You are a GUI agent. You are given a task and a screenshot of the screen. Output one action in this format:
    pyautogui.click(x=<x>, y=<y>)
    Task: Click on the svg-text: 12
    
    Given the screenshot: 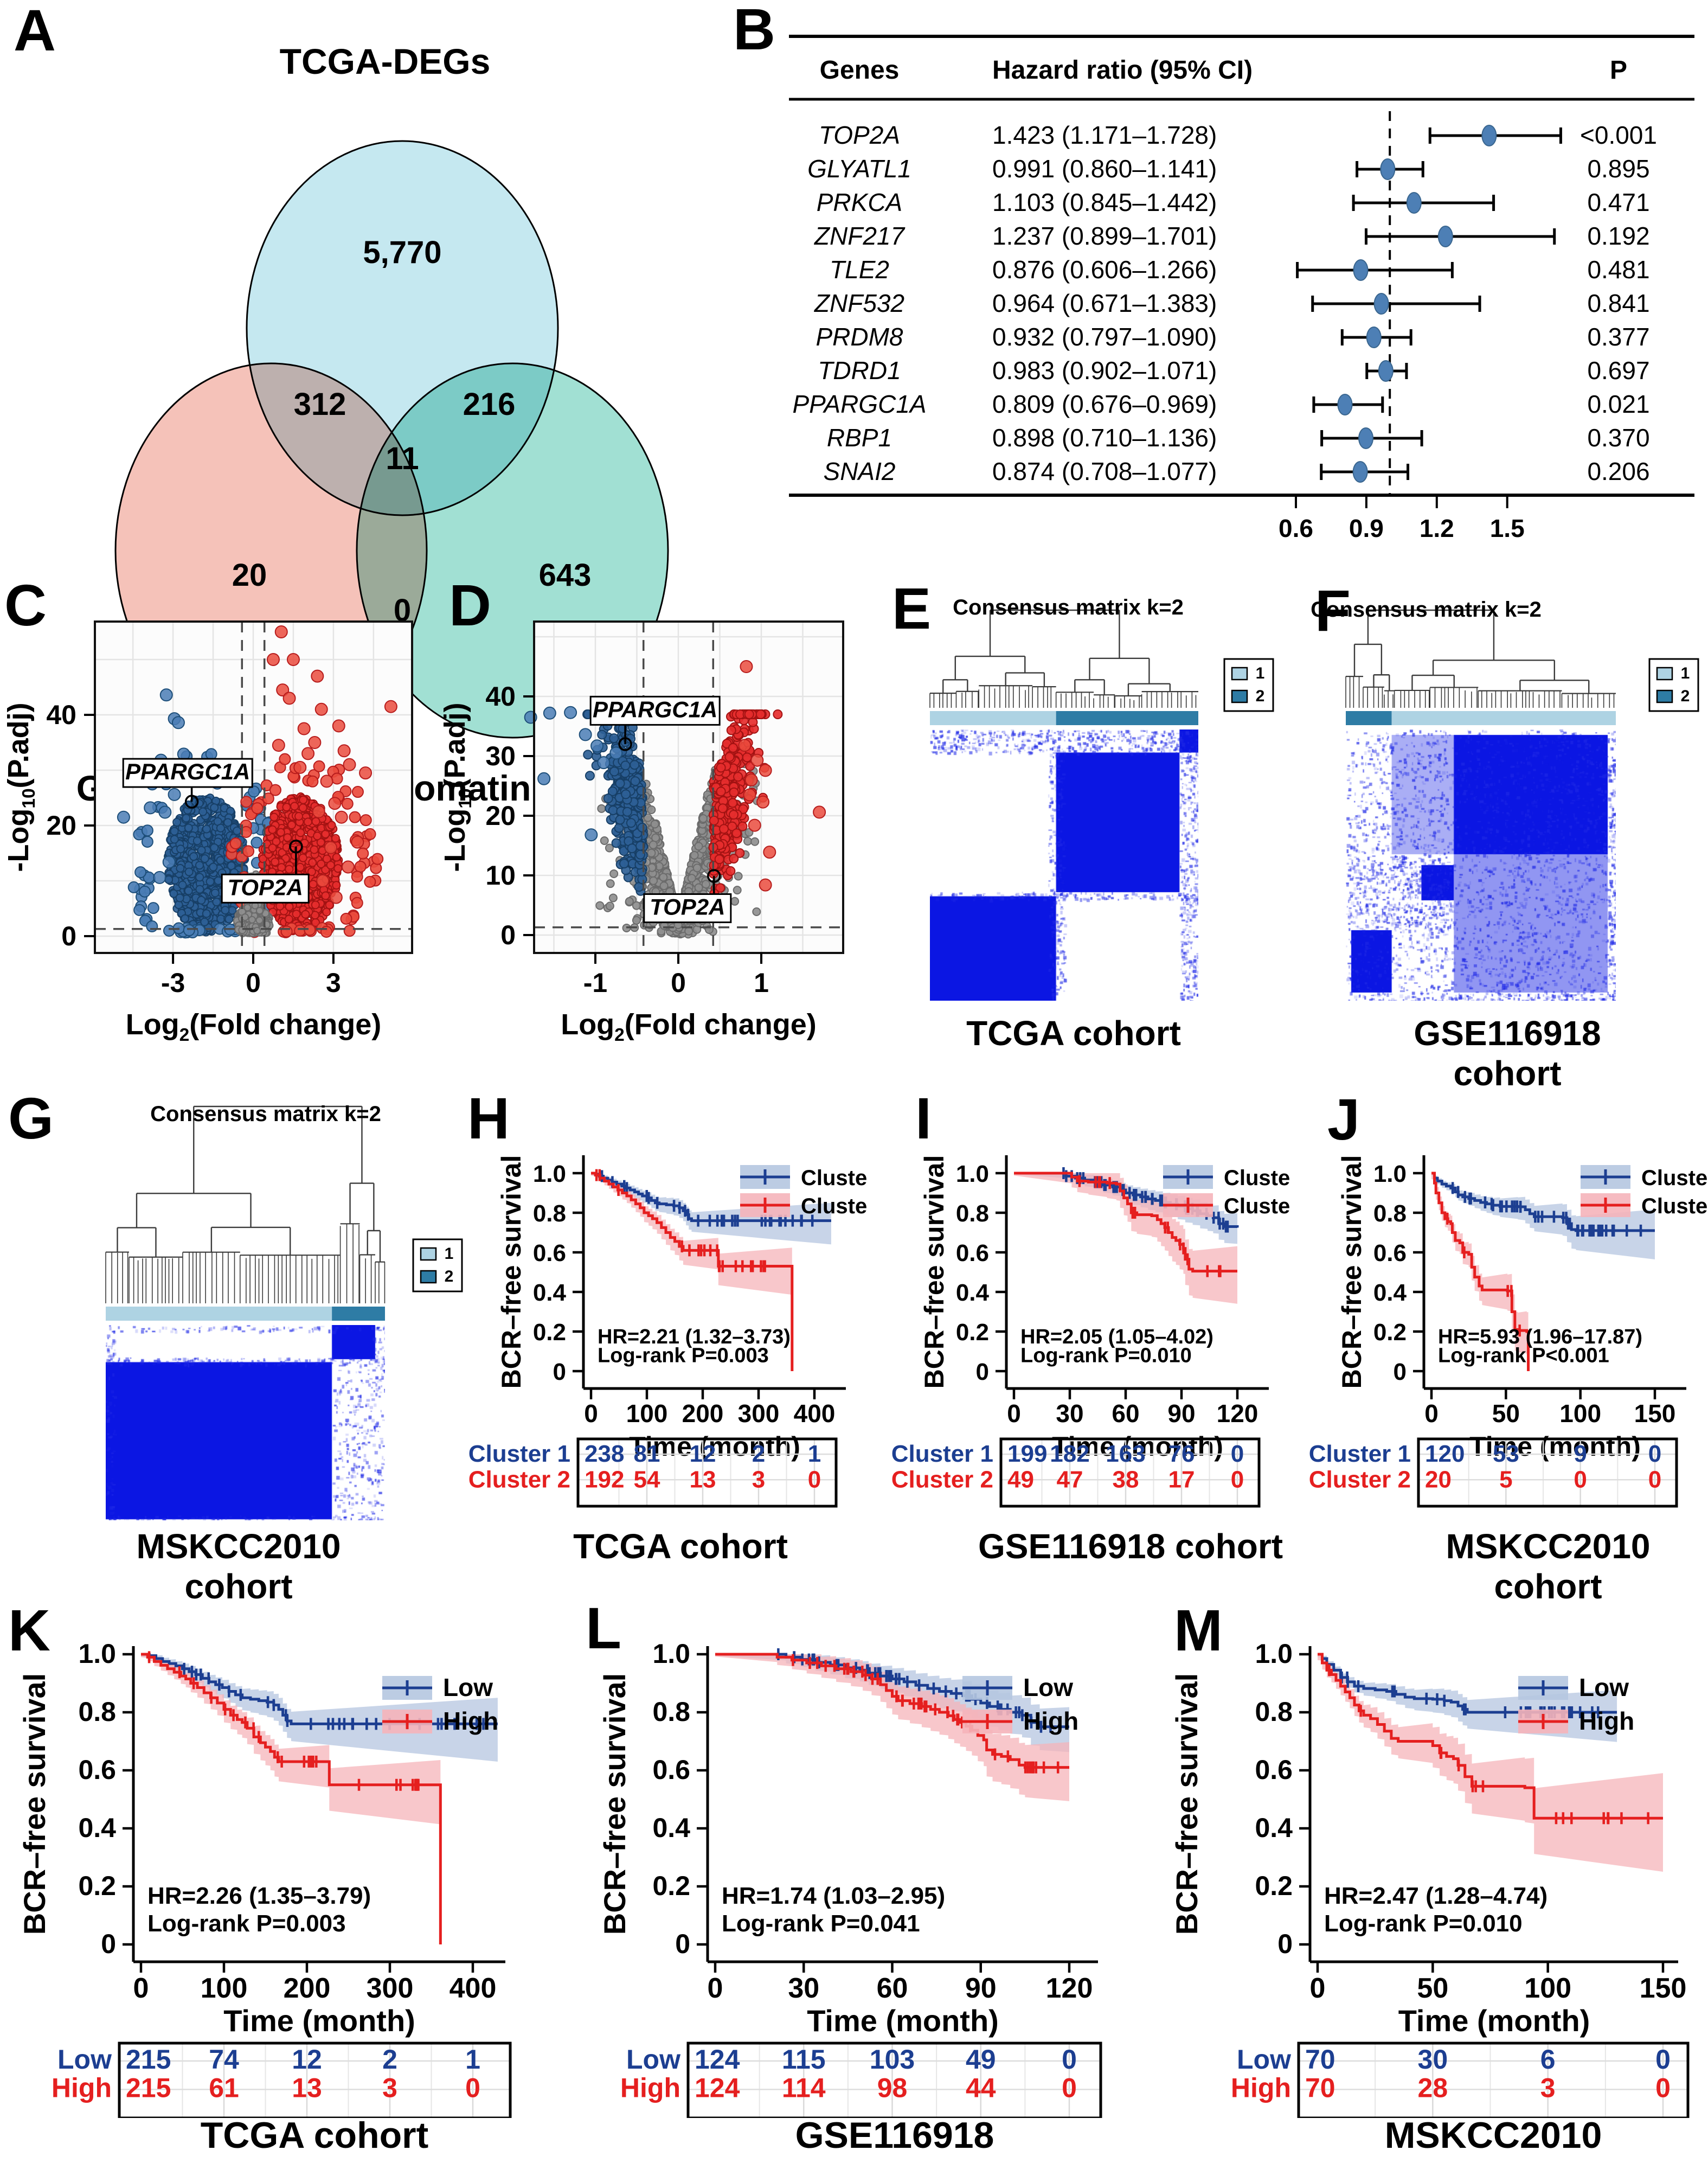 What is the action you would take?
    pyautogui.click(x=307, y=2059)
    